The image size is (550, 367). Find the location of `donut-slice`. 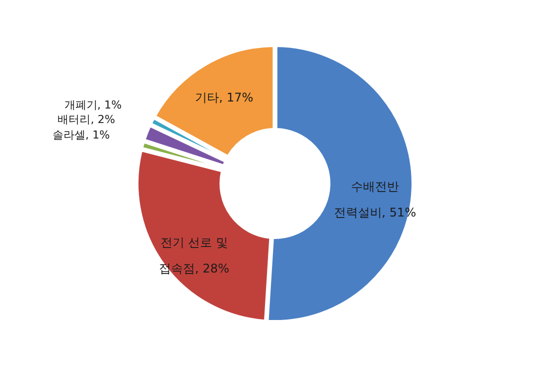

donut-slice is located at coordinates (184, 146).